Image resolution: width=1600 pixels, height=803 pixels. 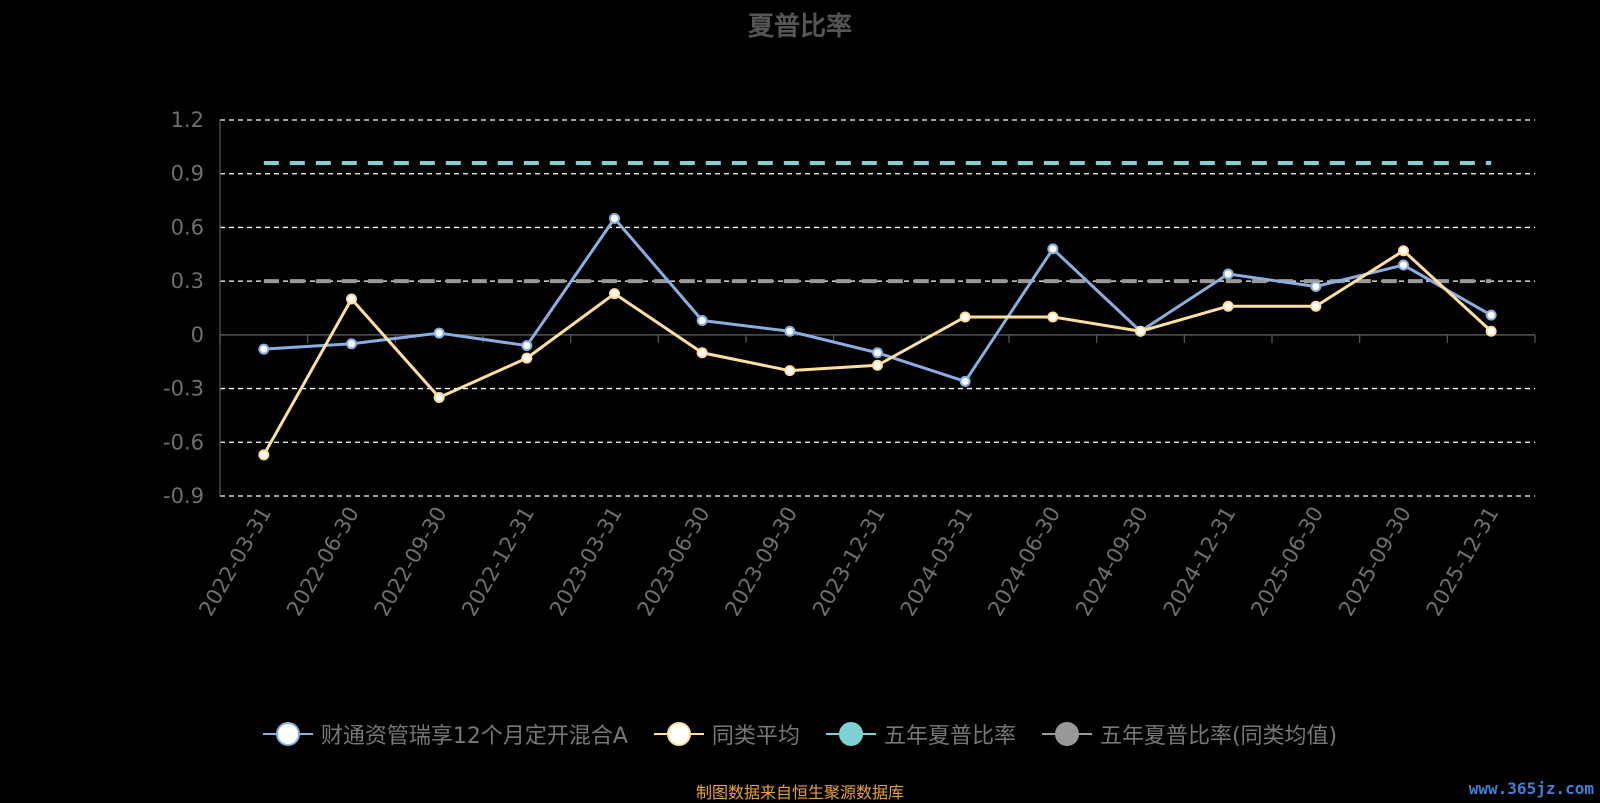 I want to click on watermark: www.365jz.com, so click(x=1531, y=788).